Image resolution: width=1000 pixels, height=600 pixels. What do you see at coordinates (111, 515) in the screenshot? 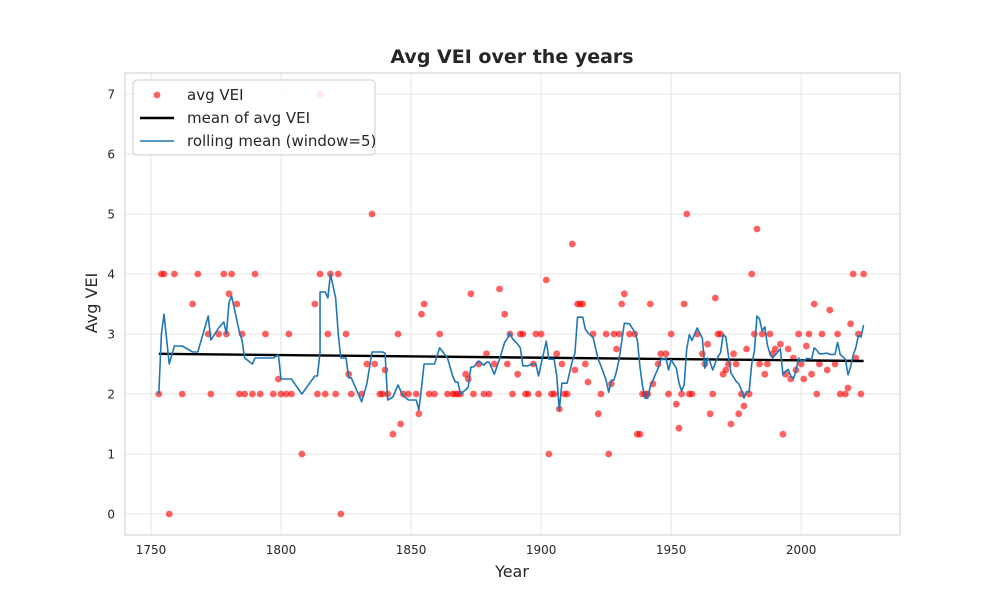
I see `y-tick-label: 0` at bounding box center [111, 515].